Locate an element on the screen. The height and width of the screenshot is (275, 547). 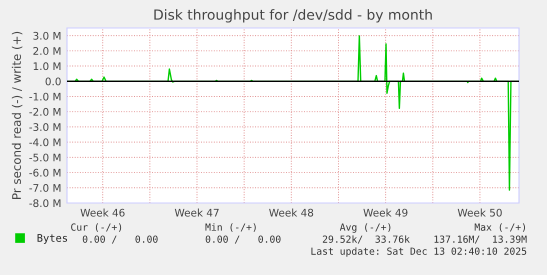
y-tick-label: -3.0 M is located at coordinates (44, 127).